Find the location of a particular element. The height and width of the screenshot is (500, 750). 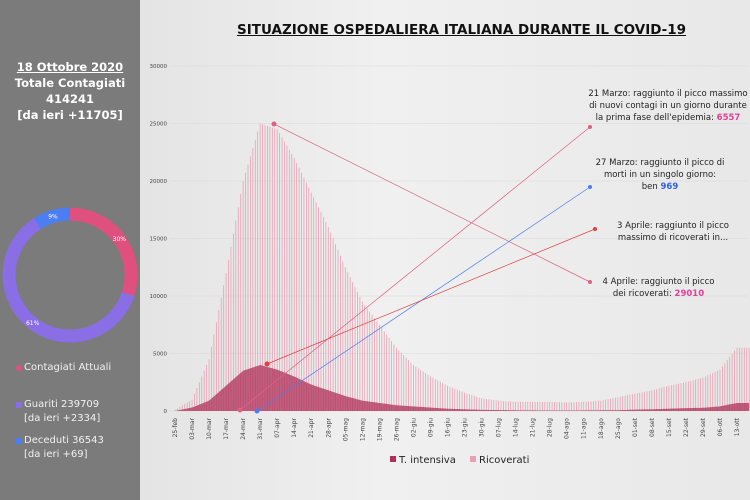

legend-label: Contagiati Attuali is located at coordinates (68, 367).